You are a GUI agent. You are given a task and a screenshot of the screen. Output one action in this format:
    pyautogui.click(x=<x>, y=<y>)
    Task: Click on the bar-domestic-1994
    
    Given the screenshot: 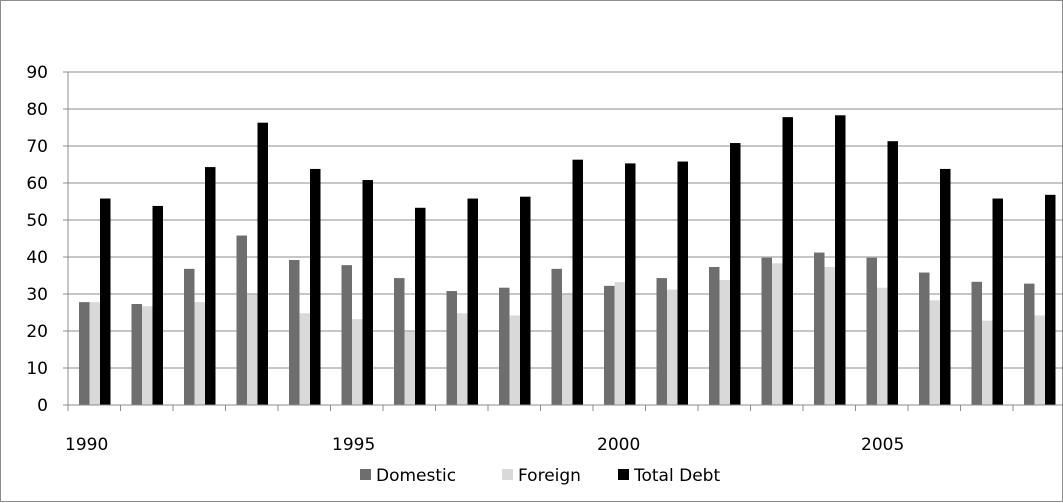 What is the action you would take?
    pyautogui.click(x=294, y=332)
    